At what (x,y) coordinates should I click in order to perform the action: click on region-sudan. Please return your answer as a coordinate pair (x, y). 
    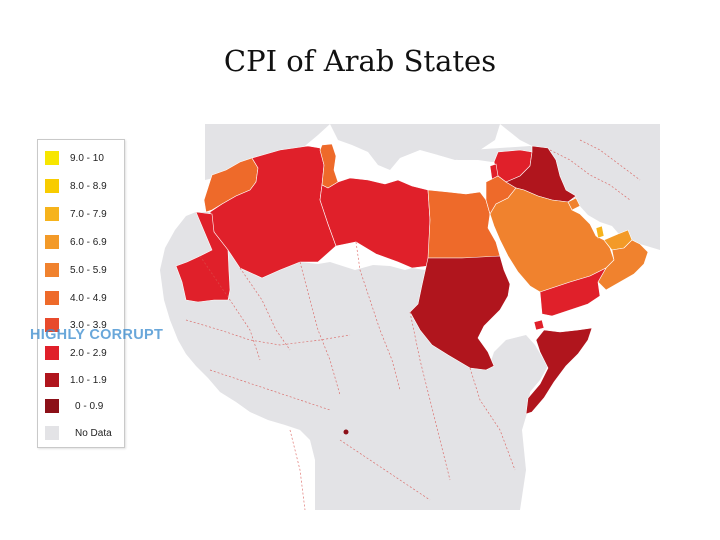
    Looking at the image, I should click on (460, 313).